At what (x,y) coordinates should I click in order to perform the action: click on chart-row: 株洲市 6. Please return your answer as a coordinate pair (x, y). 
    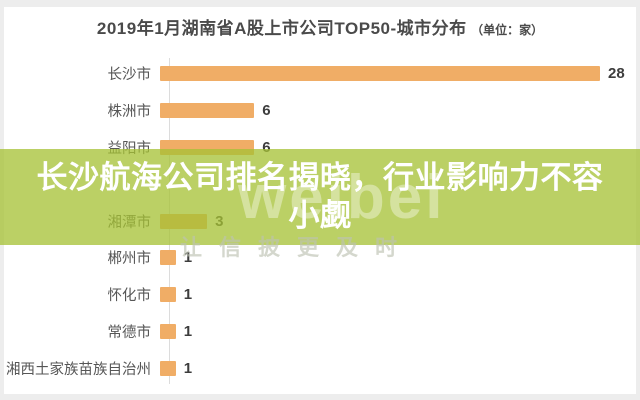
    Looking at the image, I should click on (320, 110).